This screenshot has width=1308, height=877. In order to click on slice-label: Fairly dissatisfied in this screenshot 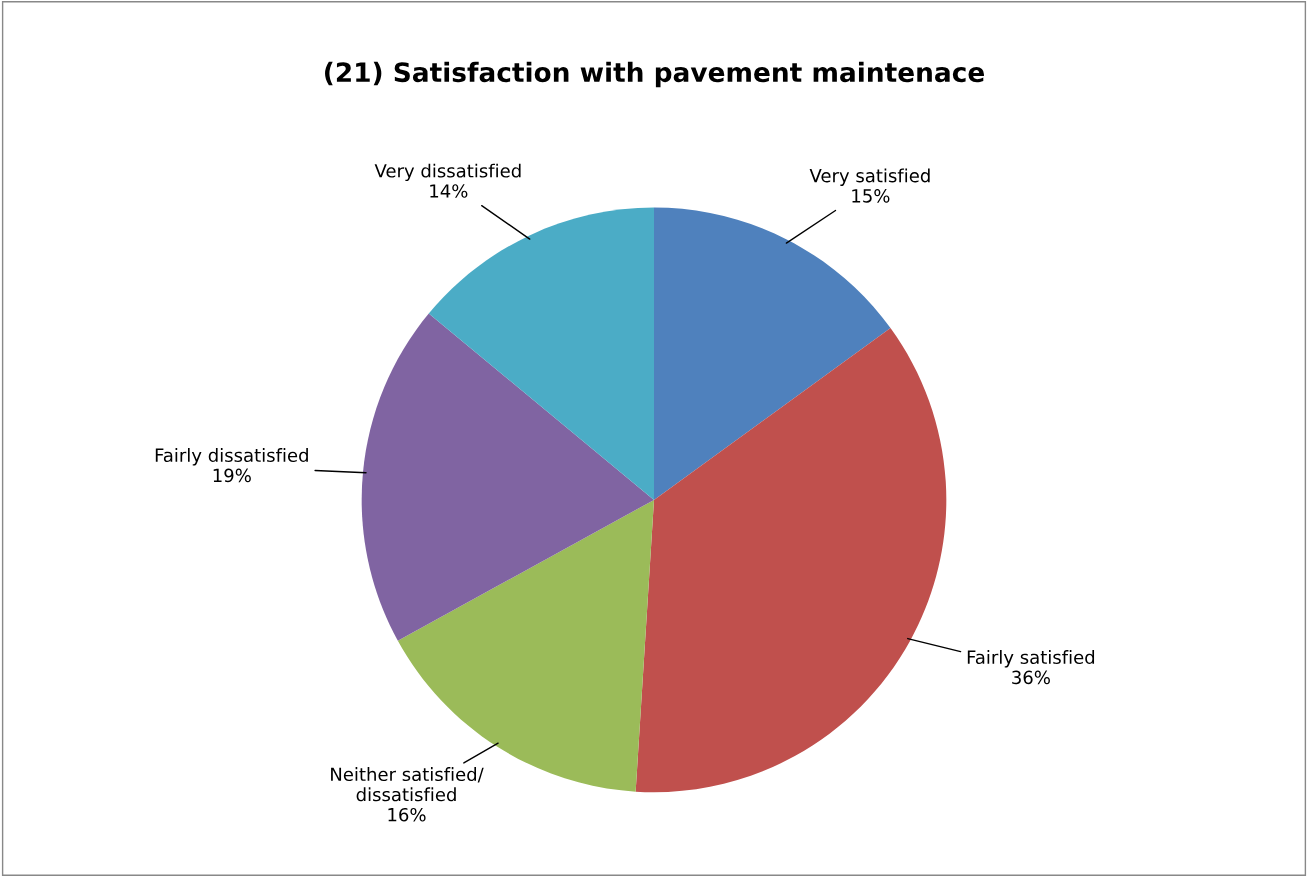, I will do `click(231, 457)`.